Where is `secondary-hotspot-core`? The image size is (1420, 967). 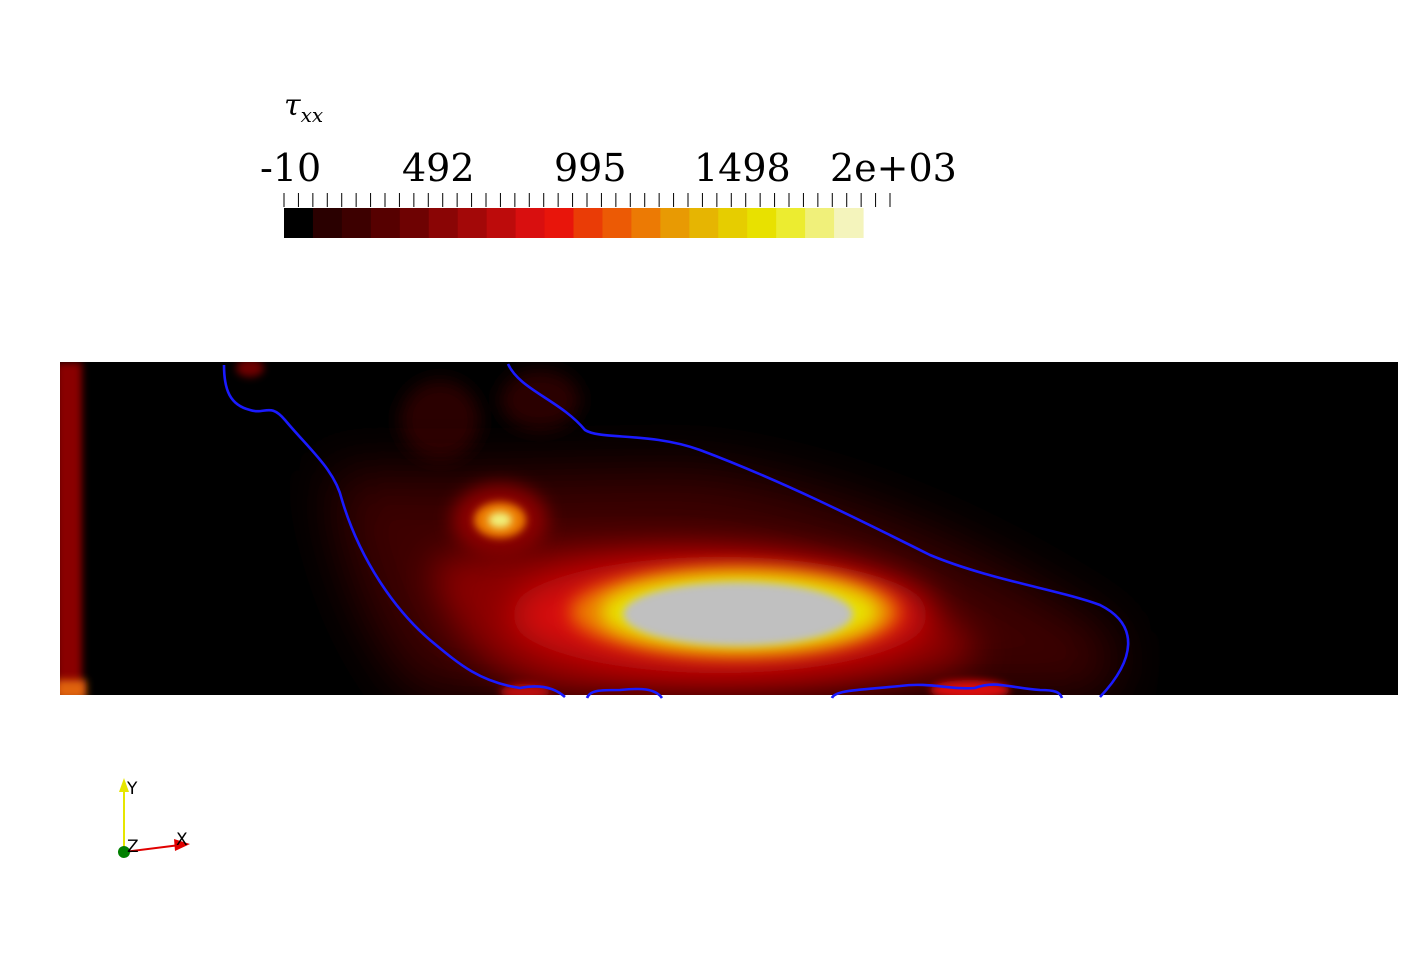
secondary-hotspot-core is located at coordinates (500, 520).